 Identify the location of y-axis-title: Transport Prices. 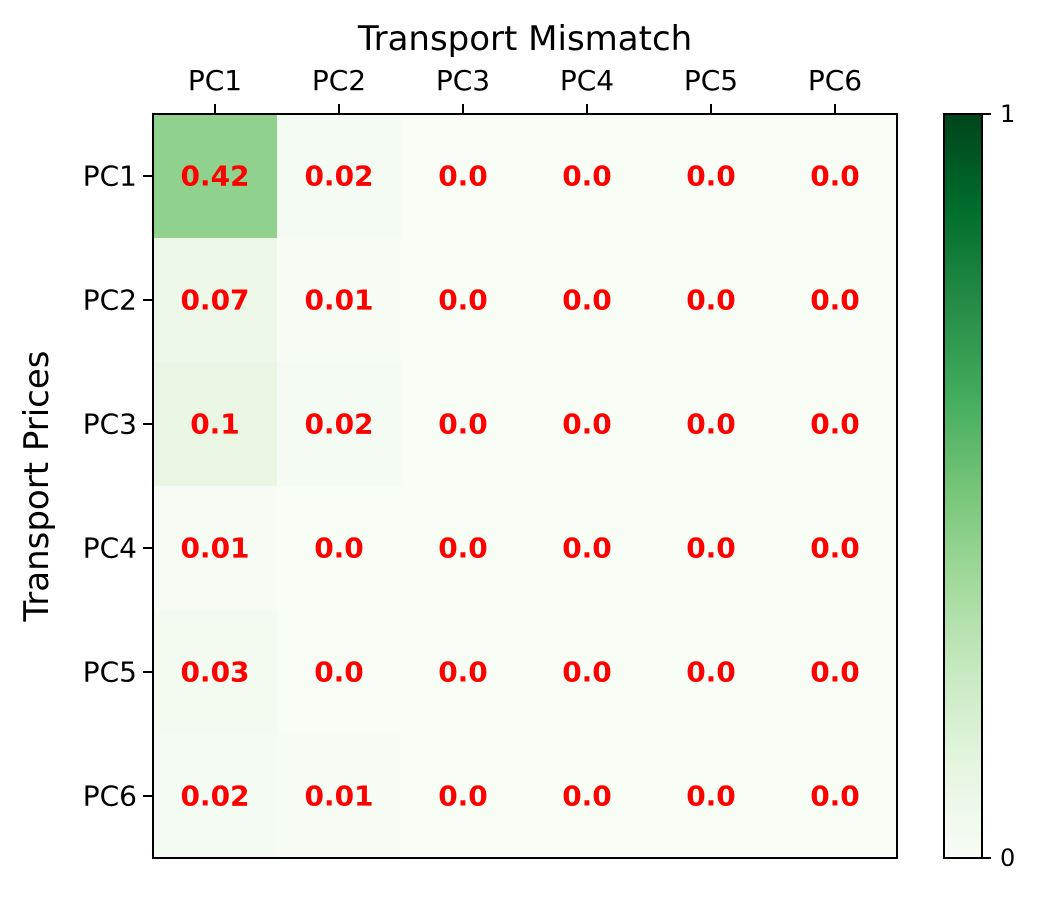
(37, 486).